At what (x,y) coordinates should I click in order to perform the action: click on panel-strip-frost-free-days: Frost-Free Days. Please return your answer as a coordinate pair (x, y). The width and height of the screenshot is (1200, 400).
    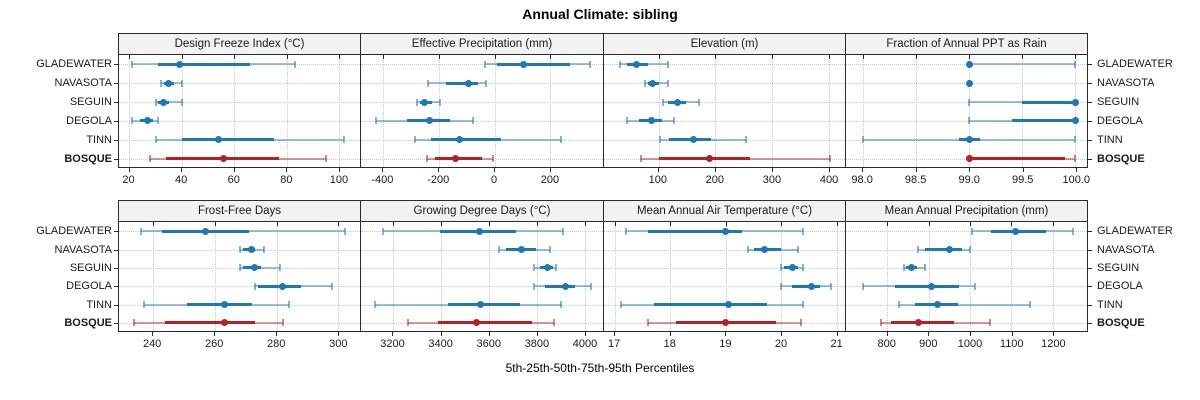
    Looking at the image, I should click on (239, 211).